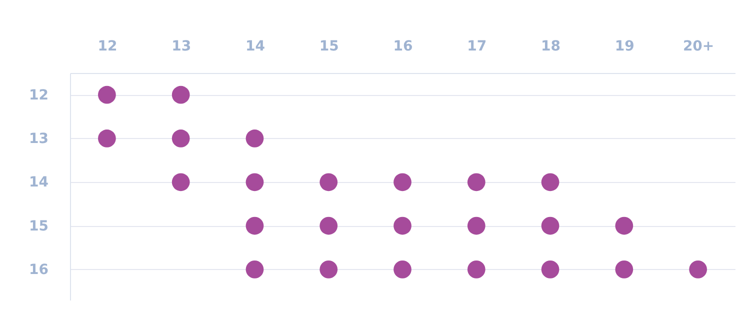 The image size is (750, 326). Describe the element at coordinates (255, 46) in the screenshot. I see `x-tick-label: 14` at that location.